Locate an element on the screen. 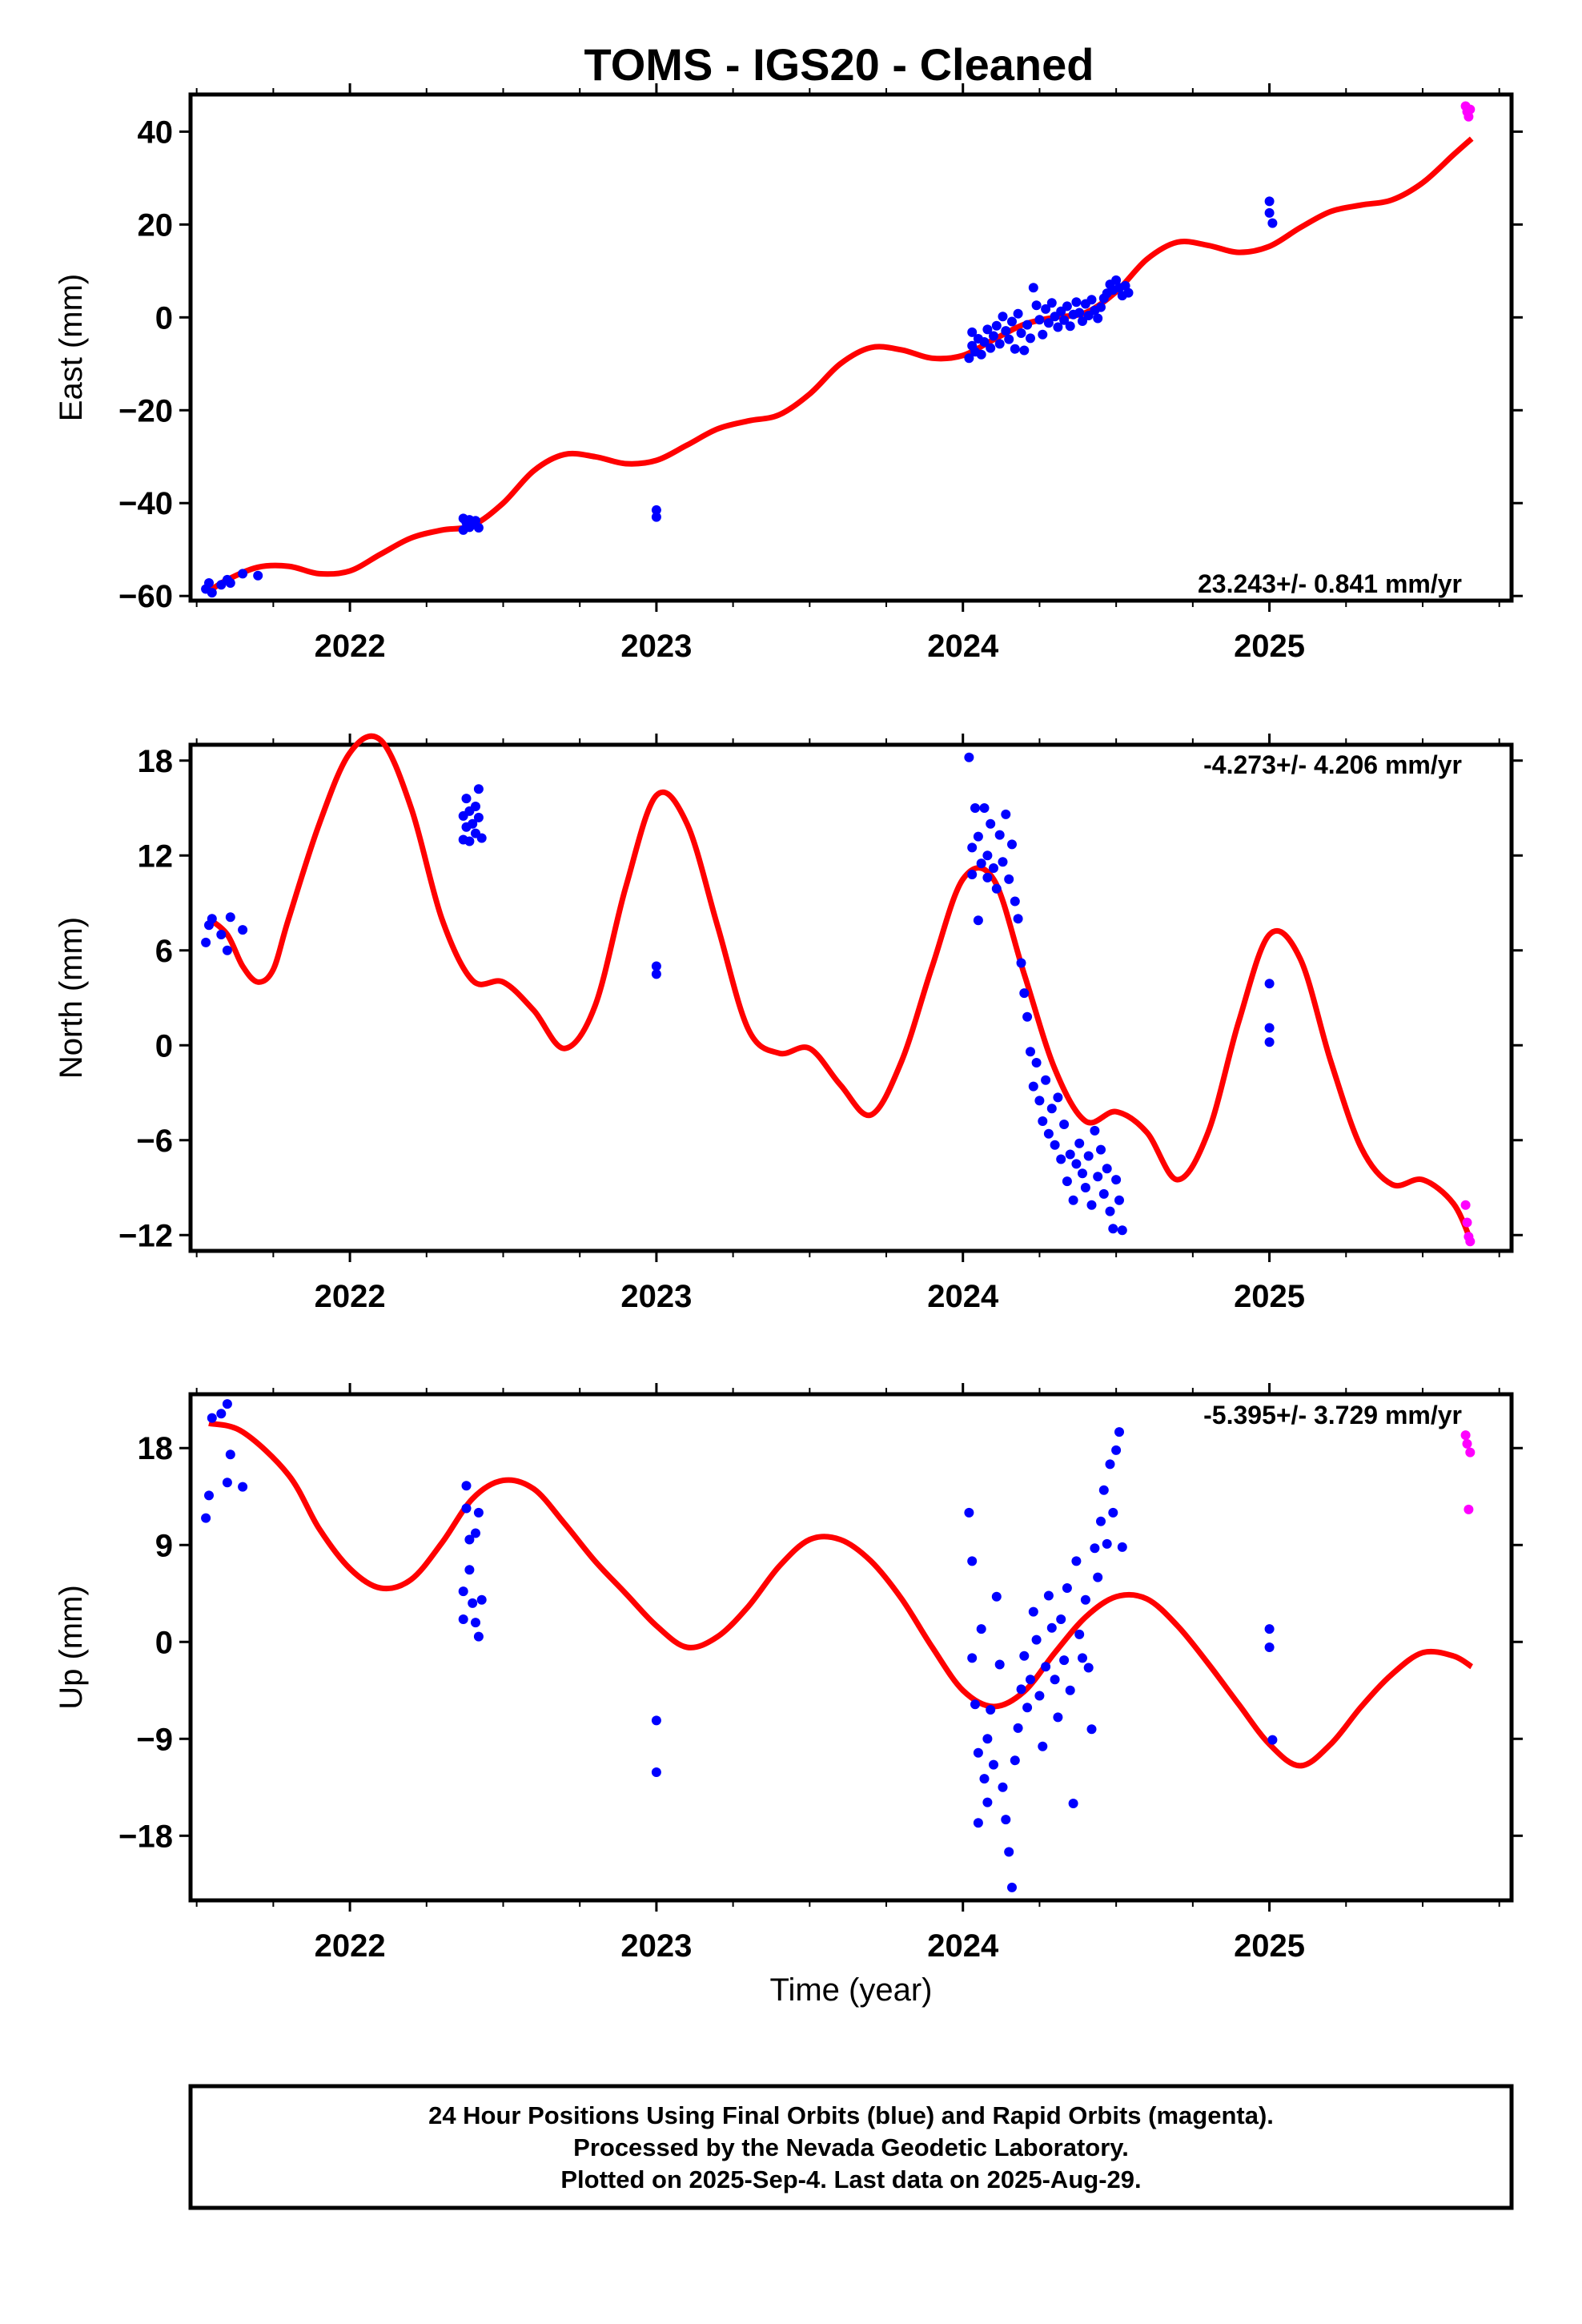  chart-title: TOMS - IGS20 - Cleaned is located at coordinates (839, 64).